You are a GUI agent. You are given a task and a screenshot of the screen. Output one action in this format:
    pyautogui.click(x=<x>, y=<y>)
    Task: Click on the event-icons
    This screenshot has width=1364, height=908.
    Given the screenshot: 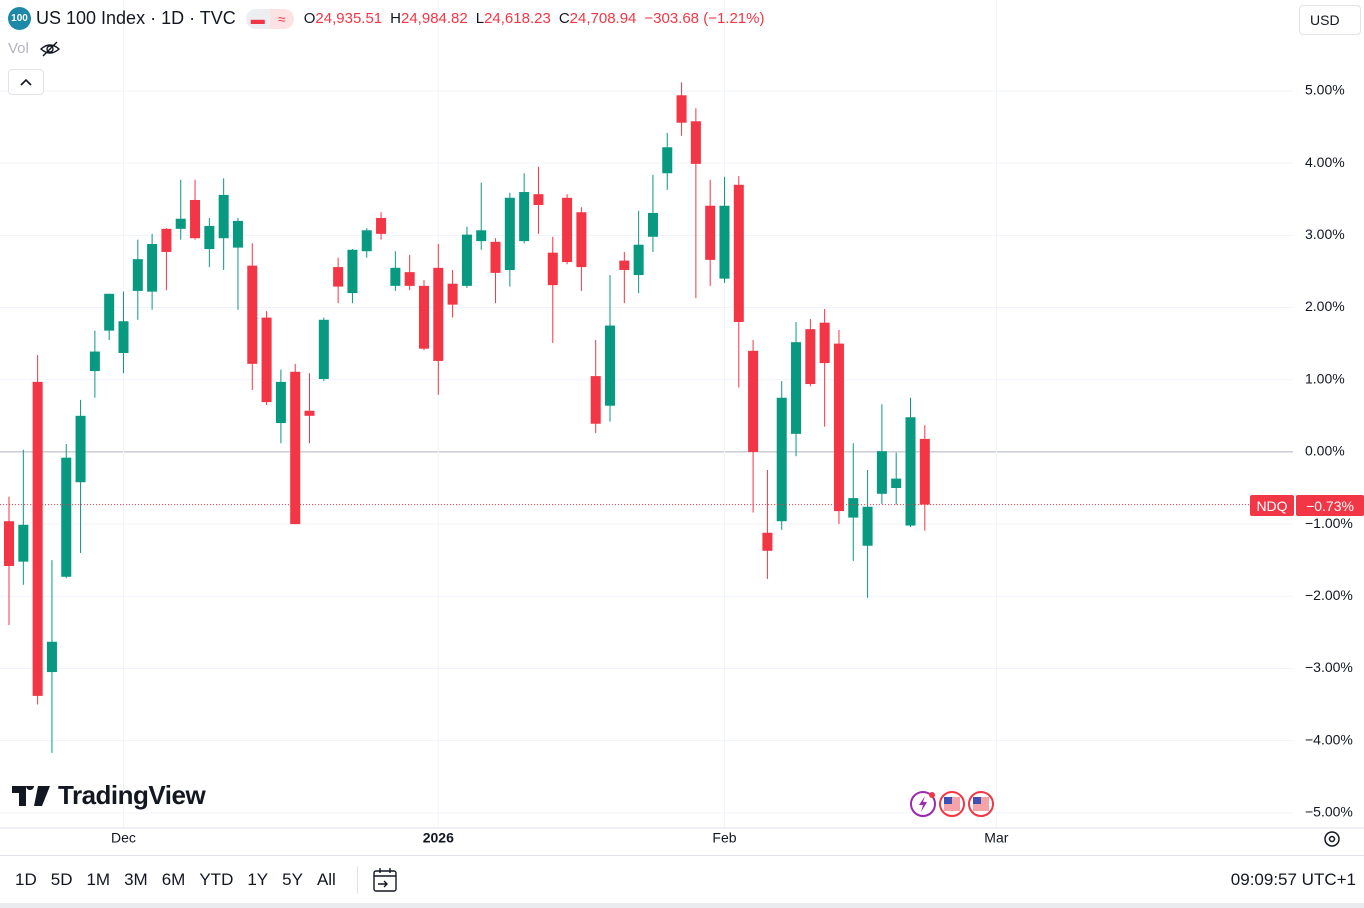 What is the action you would take?
    pyautogui.click(x=954, y=805)
    